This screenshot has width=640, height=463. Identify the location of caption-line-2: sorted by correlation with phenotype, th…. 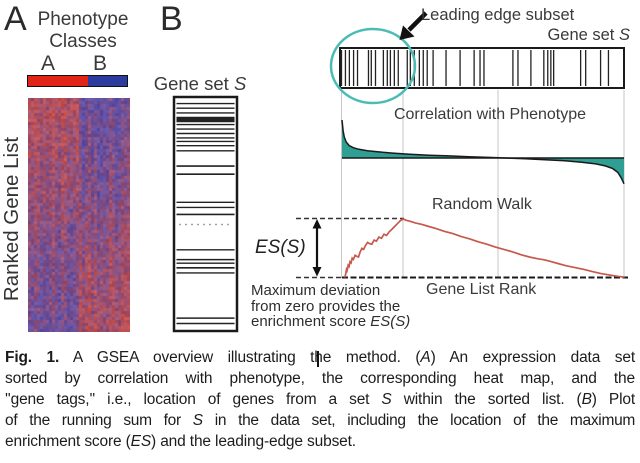
(320, 378).